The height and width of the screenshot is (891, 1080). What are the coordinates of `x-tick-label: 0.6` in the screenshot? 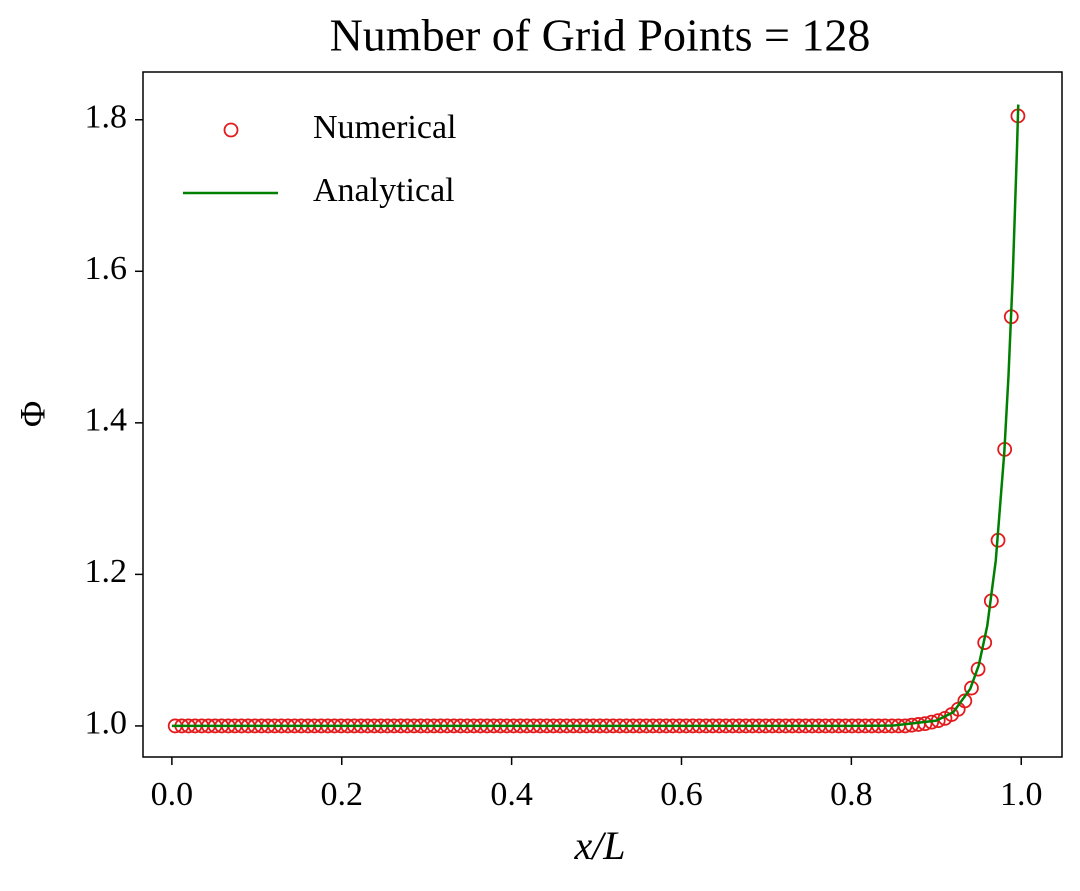 It's located at (681, 794).